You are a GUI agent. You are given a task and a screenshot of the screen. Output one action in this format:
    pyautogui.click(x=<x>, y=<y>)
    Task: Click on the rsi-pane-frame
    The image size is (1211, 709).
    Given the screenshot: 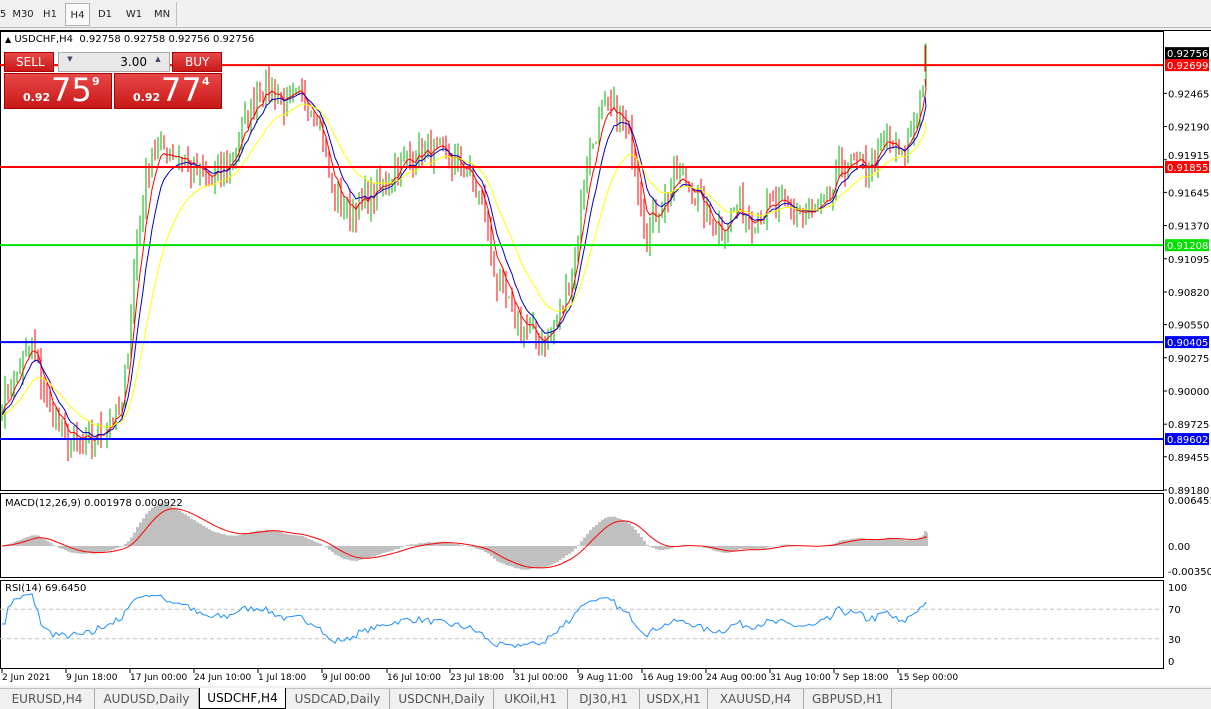 What is the action you would take?
    pyautogui.click(x=582, y=625)
    